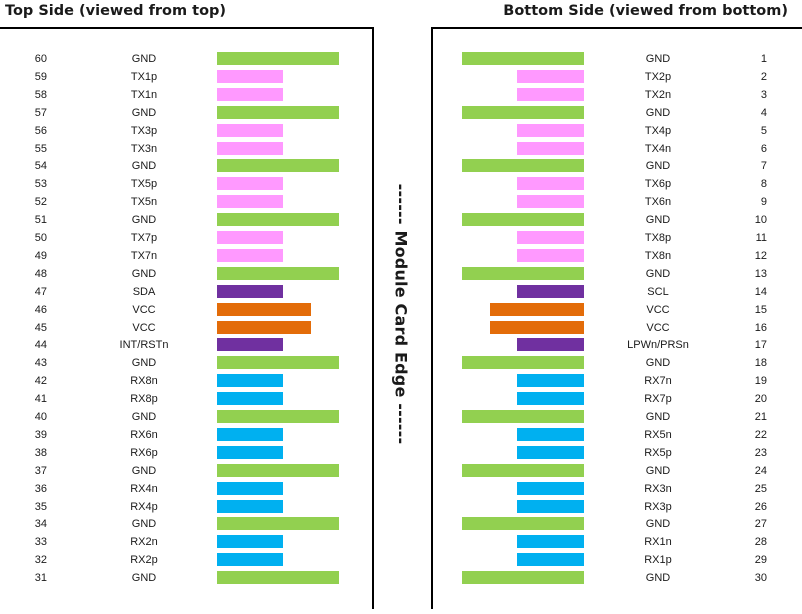 Image resolution: width=802 pixels, height=614 pixels. What do you see at coordinates (40, 202) in the screenshot?
I see `pin-number: 52` at bounding box center [40, 202].